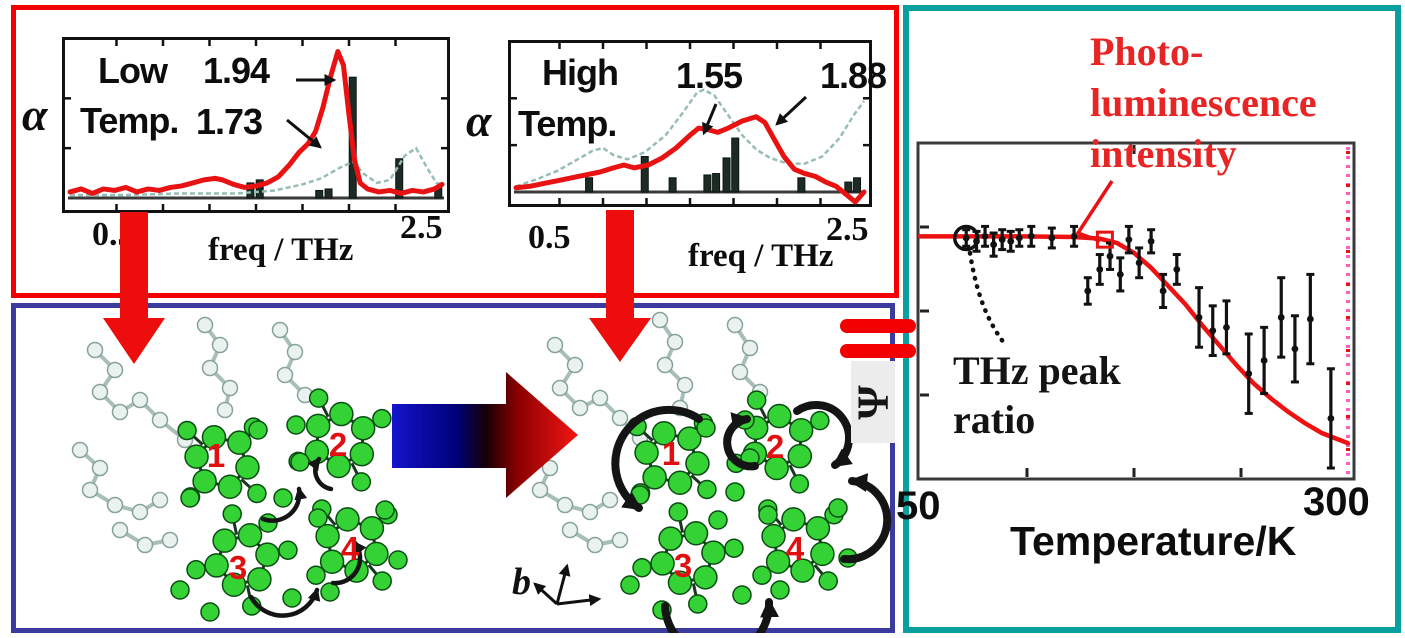 The width and height of the screenshot is (1405, 638). What do you see at coordinates (723, 165) in the screenshot?
I see `mode-bars` at bounding box center [723, 165].